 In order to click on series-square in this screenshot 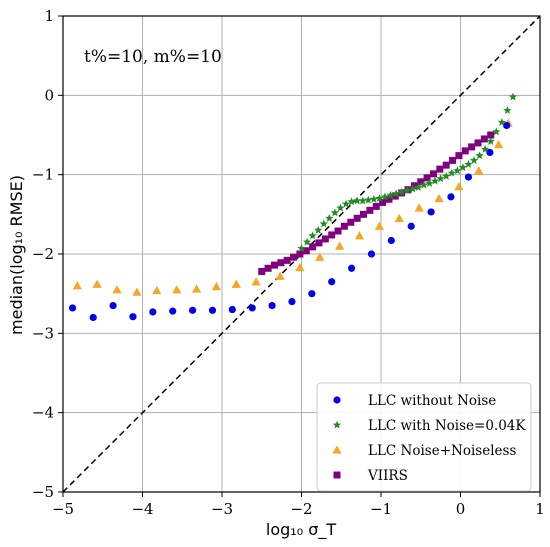, I will do `click(376, 203)`.